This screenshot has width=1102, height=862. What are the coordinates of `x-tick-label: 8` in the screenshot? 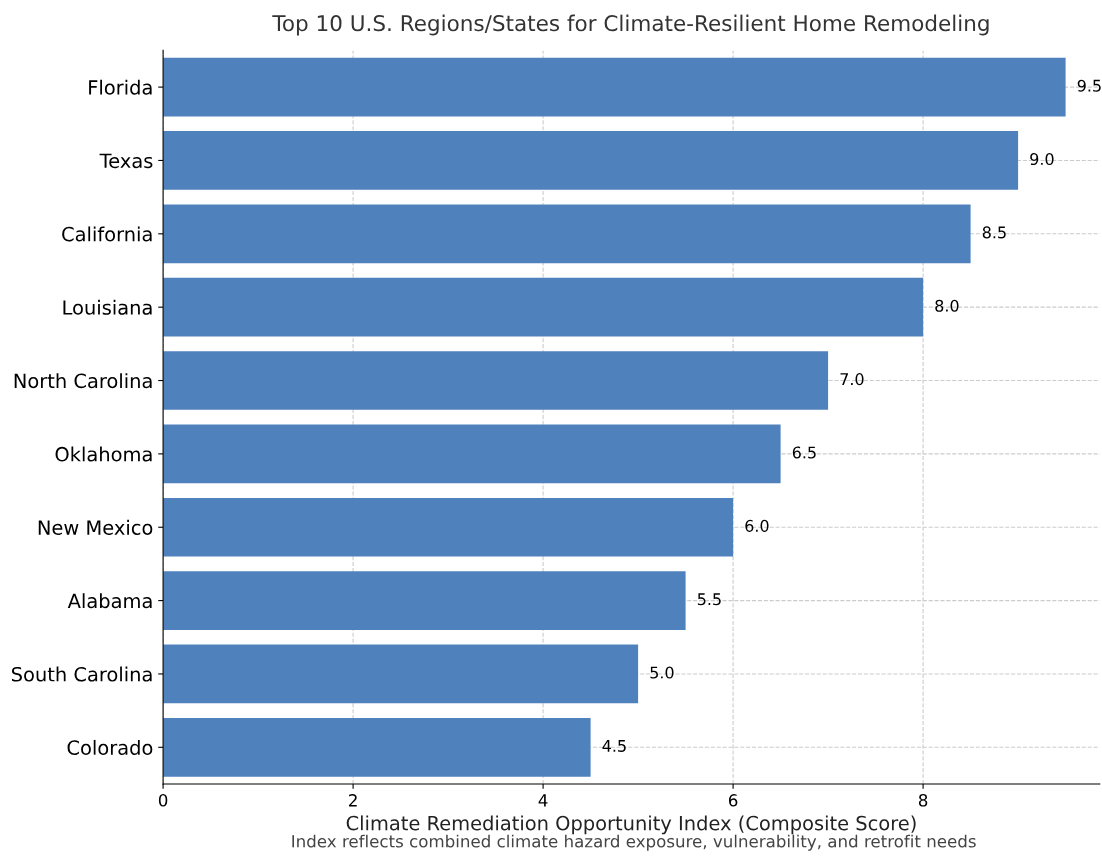 It's located at (923, 800).